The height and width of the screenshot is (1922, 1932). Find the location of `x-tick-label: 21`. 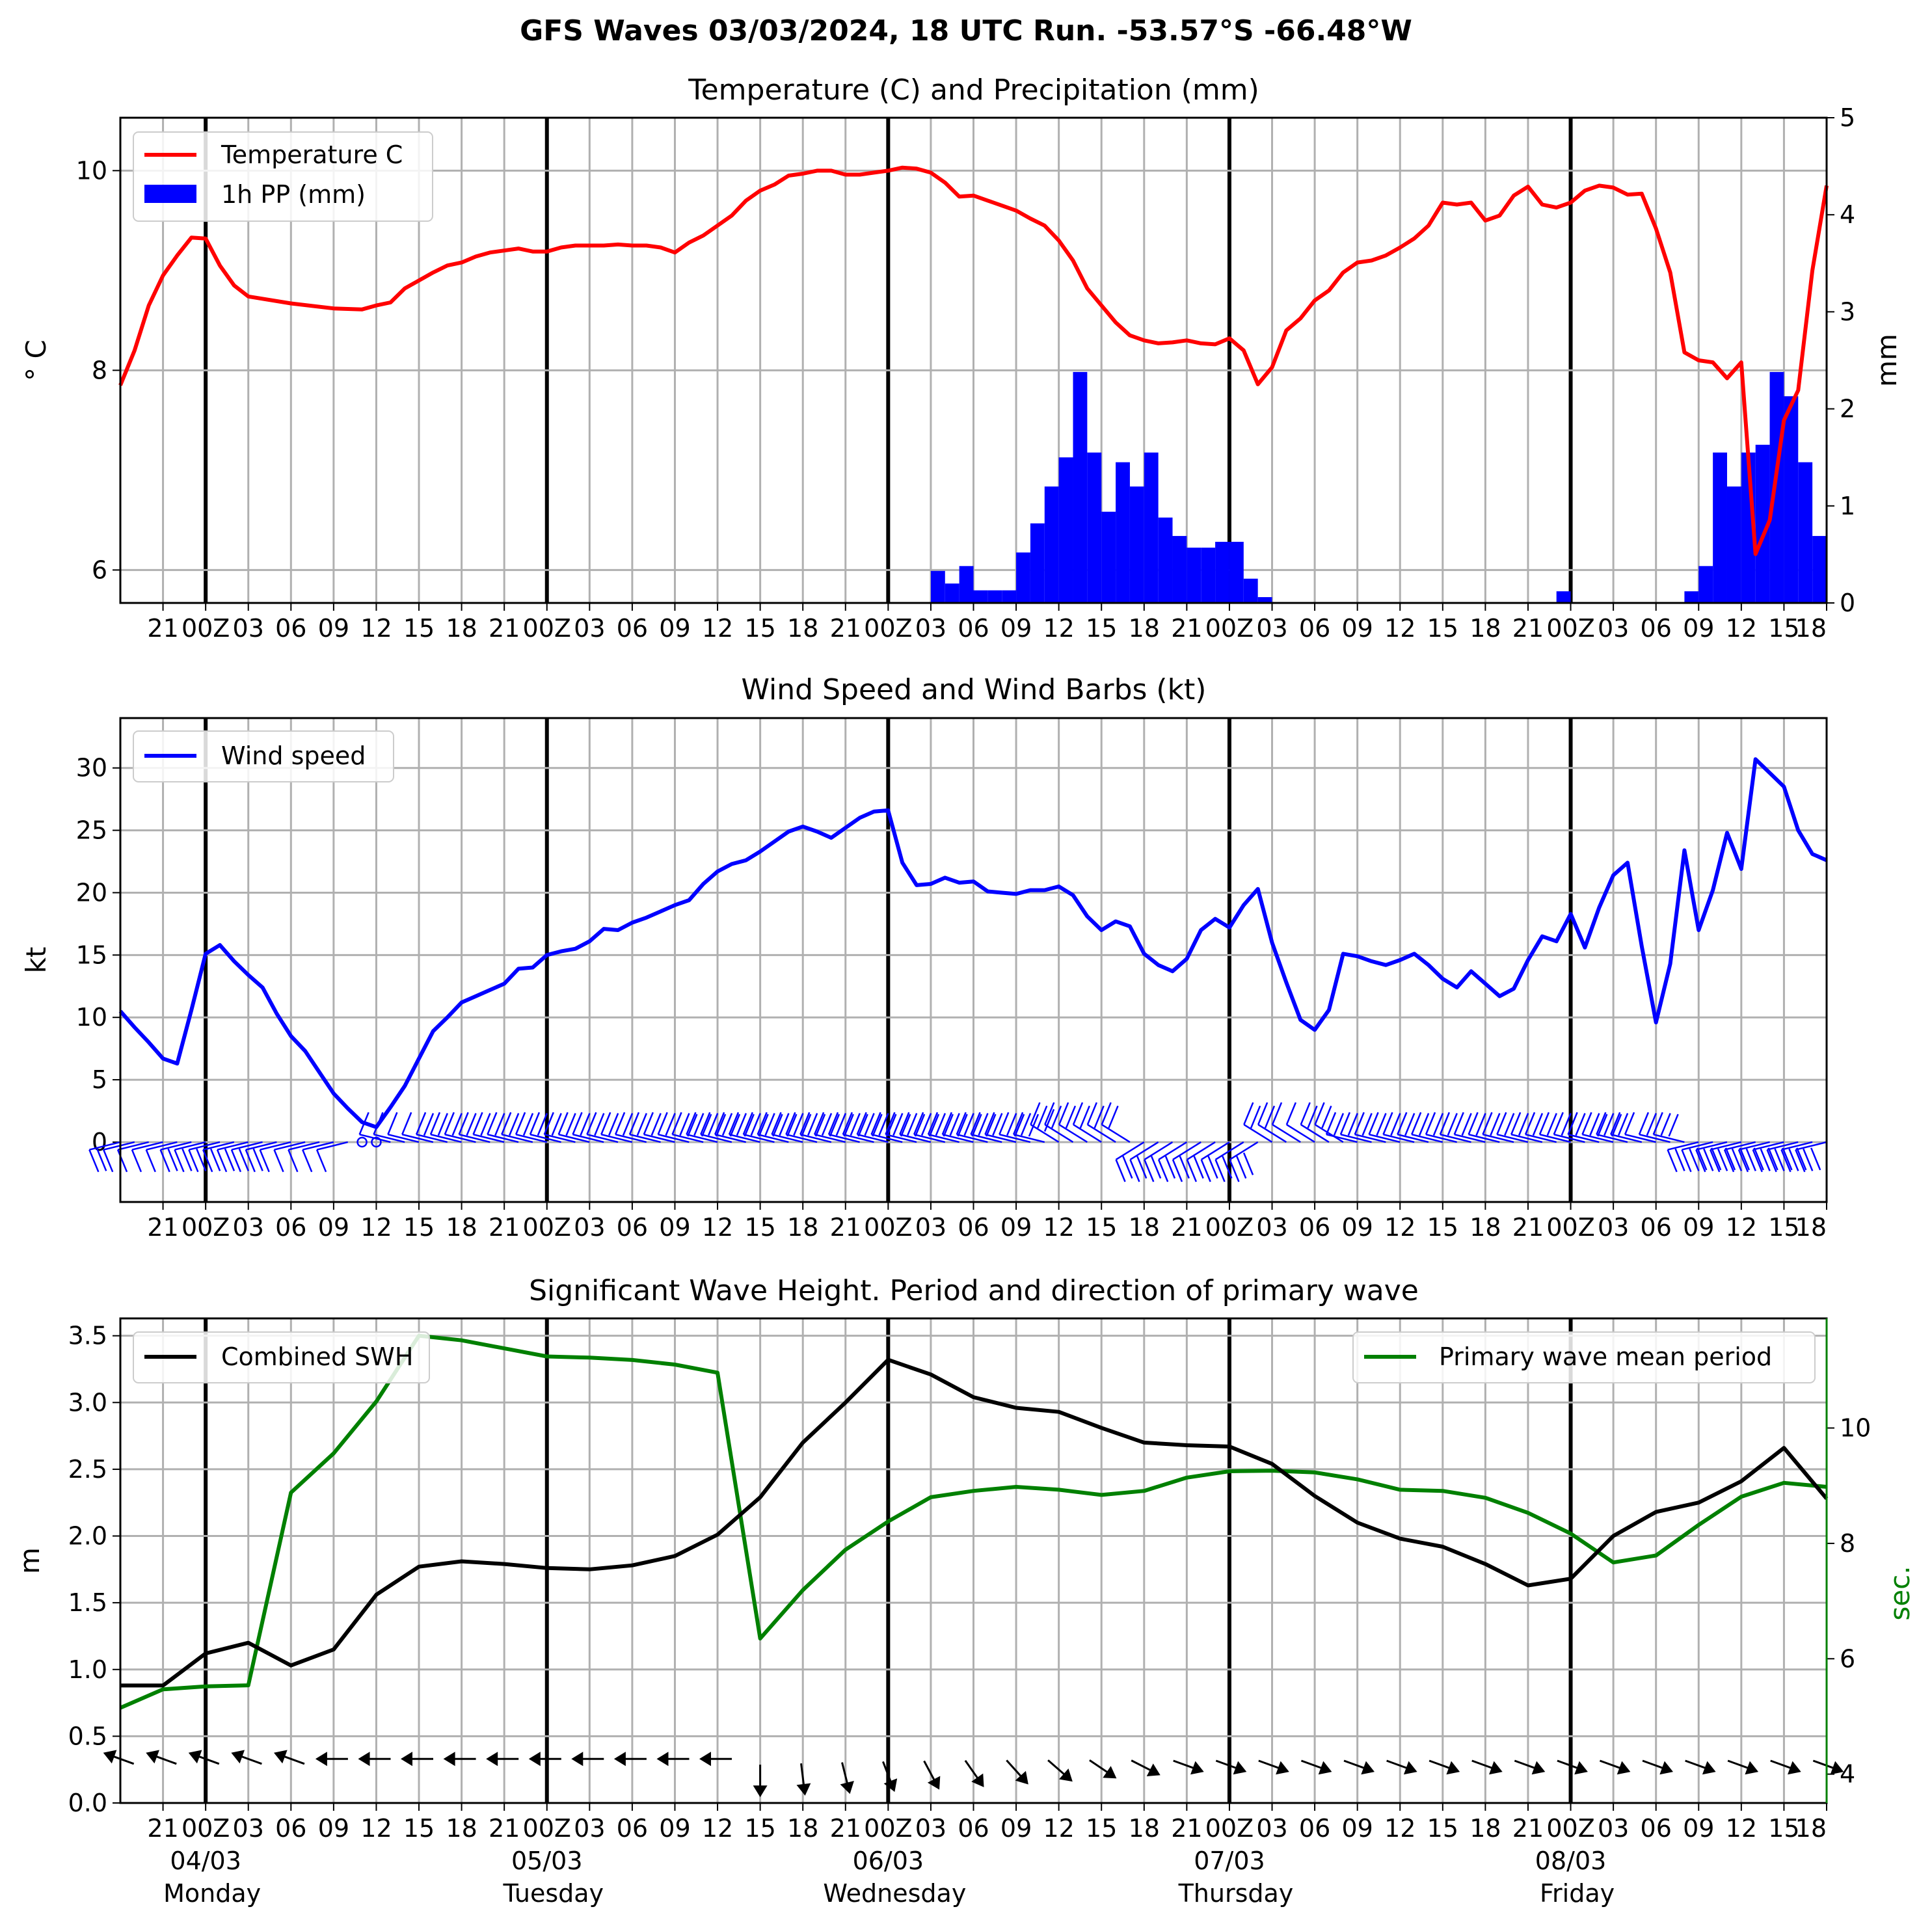

x-tick-label: 21 is located at coordinates (1528, 1227).